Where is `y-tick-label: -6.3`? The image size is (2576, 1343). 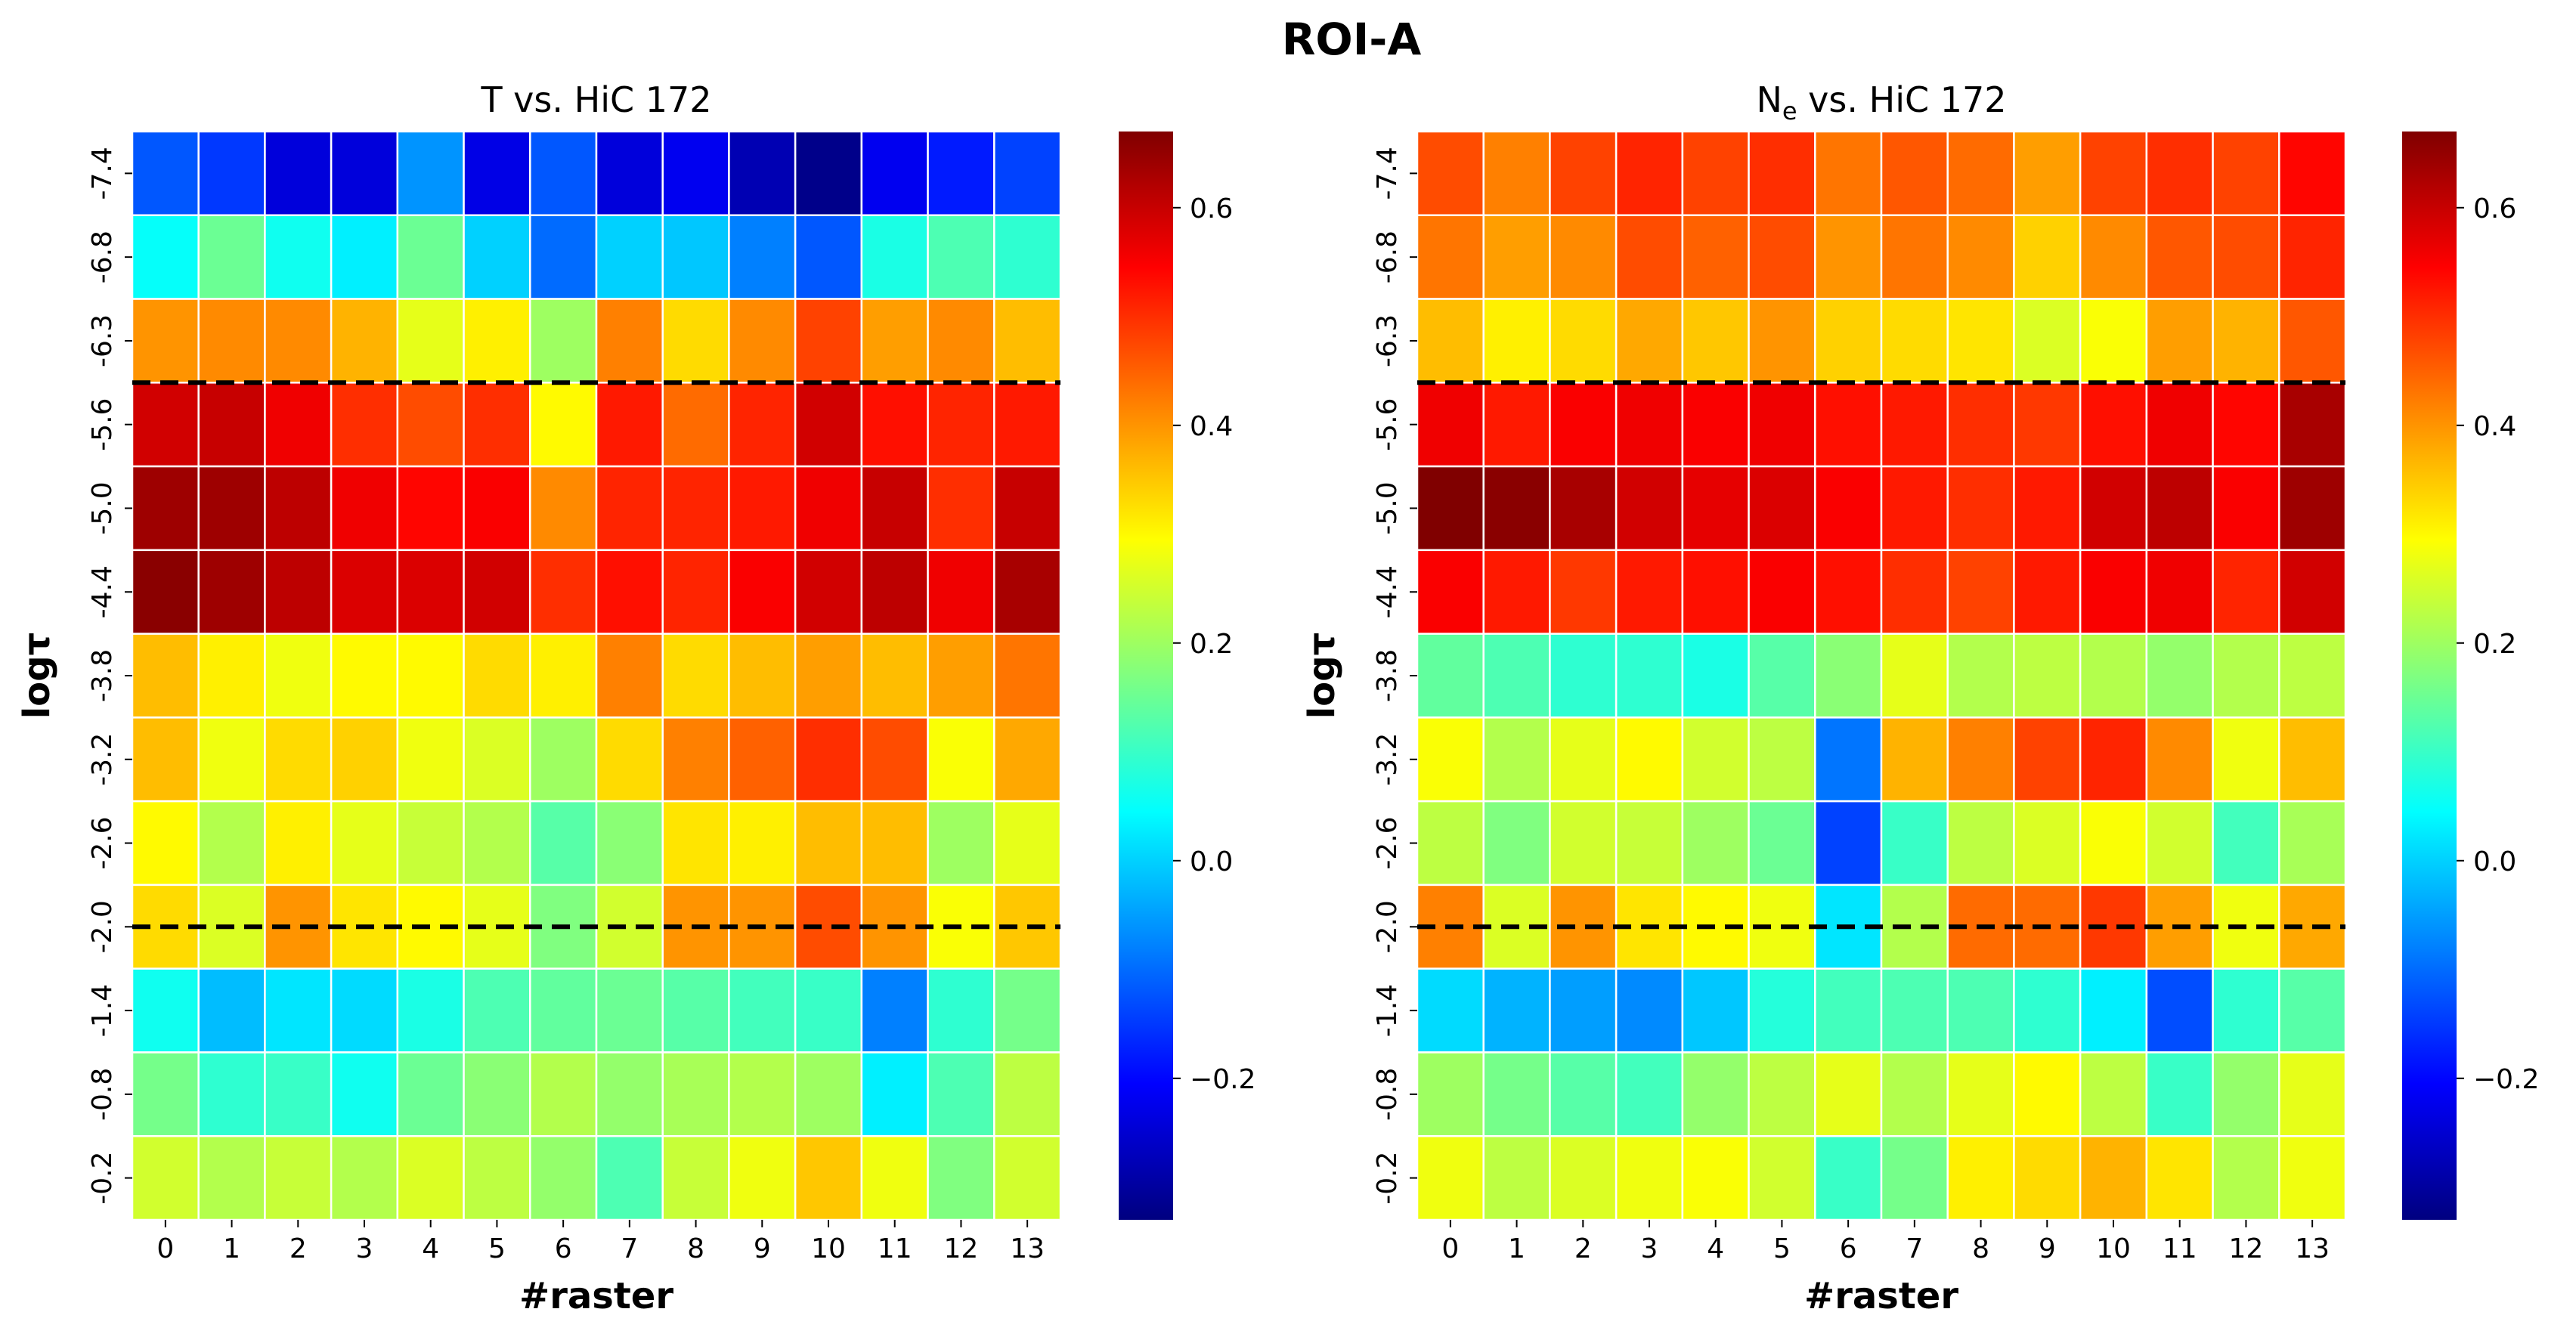
y-tick-label: -6.3 is located at coordinates (102, 340).